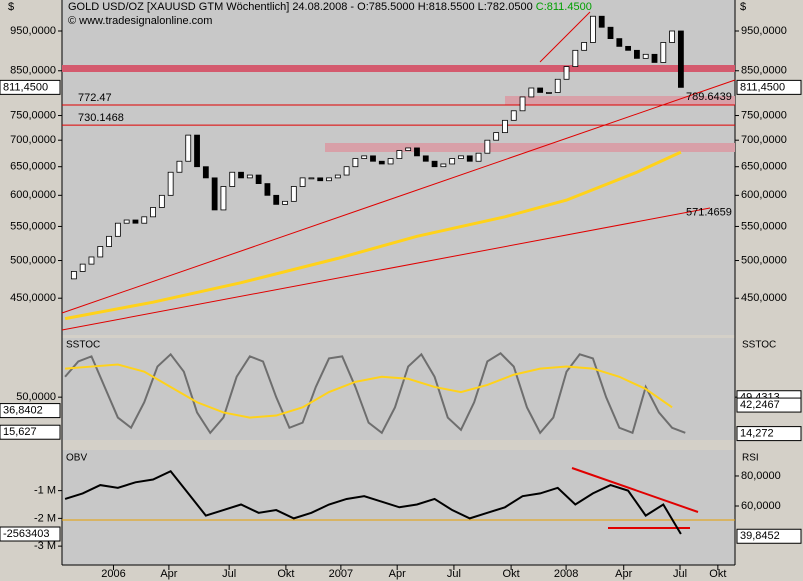 The width and height of the screenshot is (803, 581). What do you see at coordinates (764, 167) in the screenshot?
I see `y-tick-label: 650,0000` at bounding box center [764, 167].